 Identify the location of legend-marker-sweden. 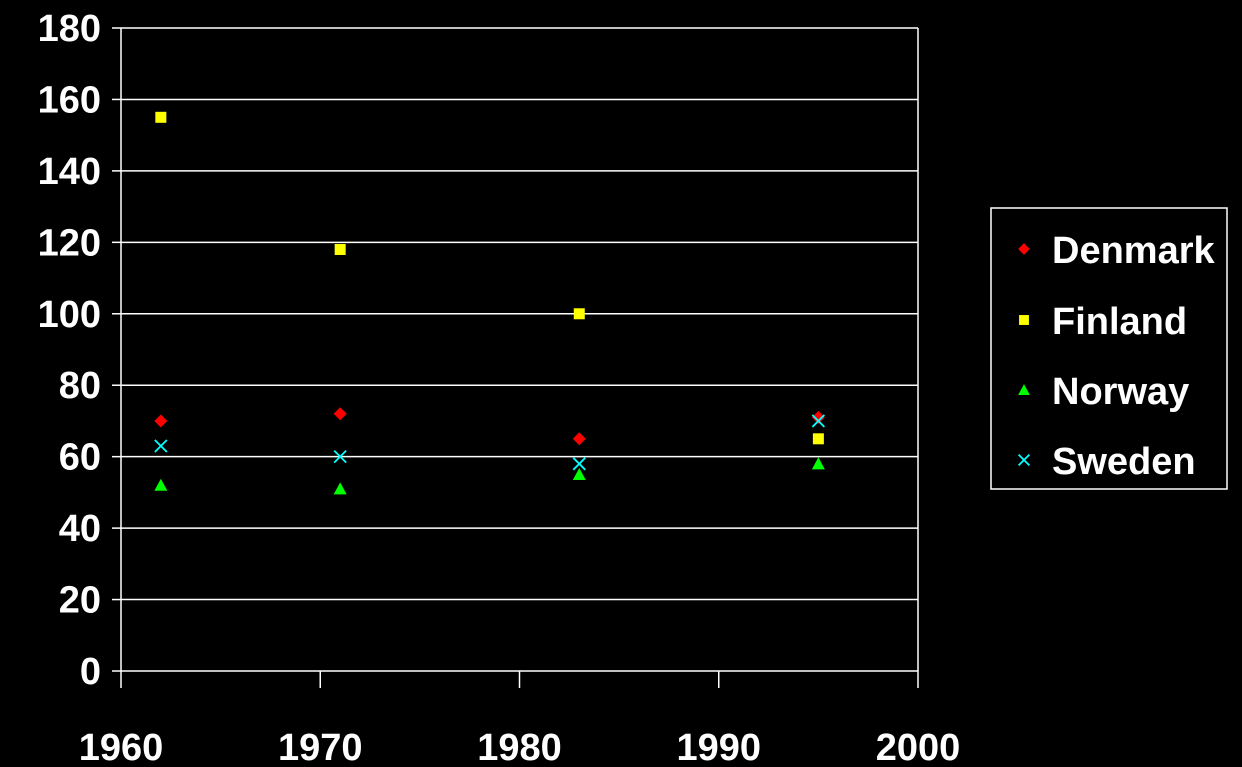
(1024, 460).